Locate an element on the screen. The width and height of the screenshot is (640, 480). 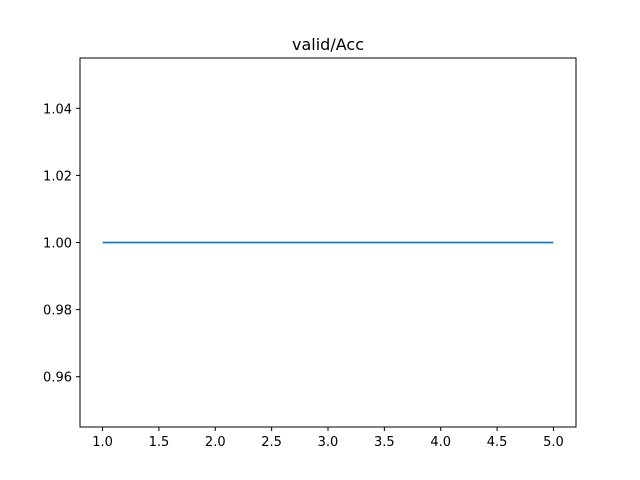
y-tick-label: 0.98 is located at coordinates (57, 311).